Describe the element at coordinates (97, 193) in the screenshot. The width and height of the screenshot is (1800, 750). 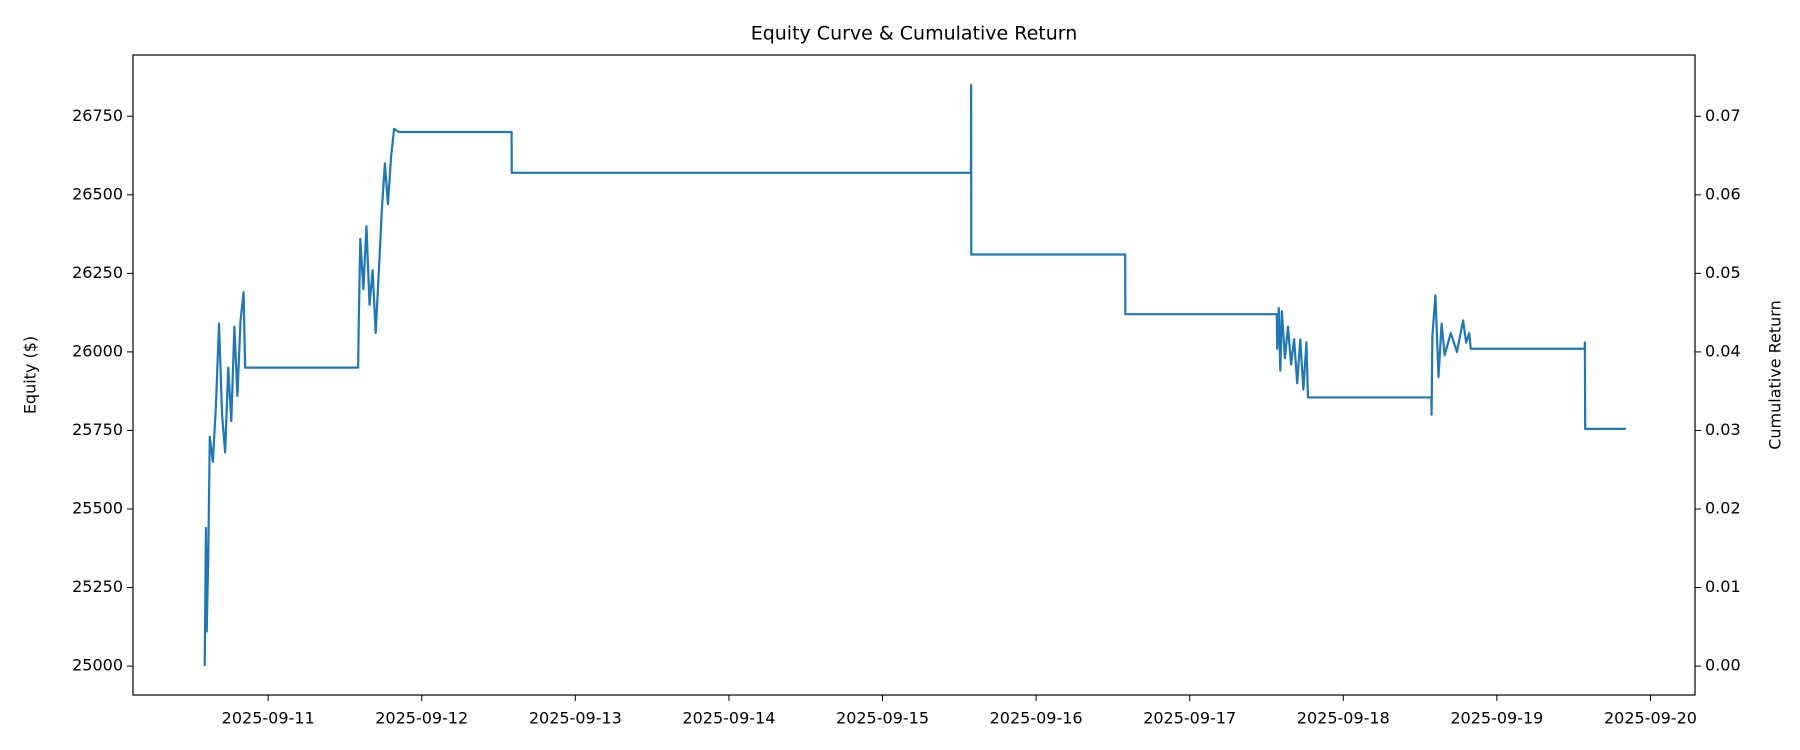
I see `y-tick-label: 26500` at that location.